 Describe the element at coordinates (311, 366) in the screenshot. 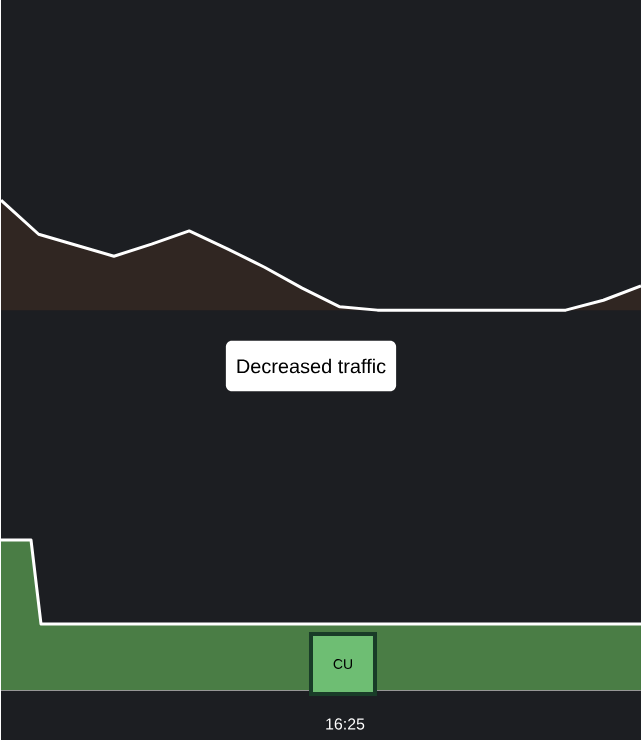

I see `text: Decreased traffic` at that location.